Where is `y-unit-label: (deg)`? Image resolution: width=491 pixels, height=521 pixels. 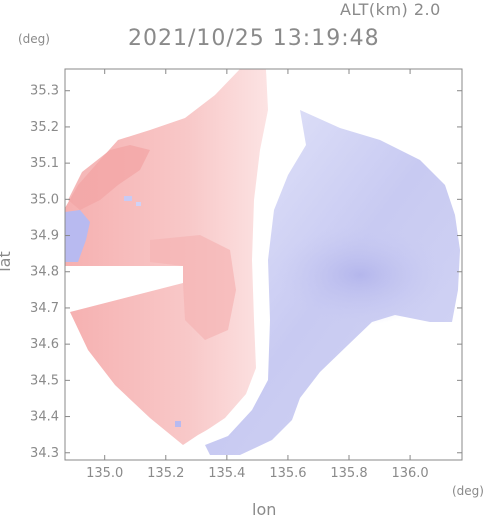
y-unit-label: (deg) is located at coordinates (34, 39).